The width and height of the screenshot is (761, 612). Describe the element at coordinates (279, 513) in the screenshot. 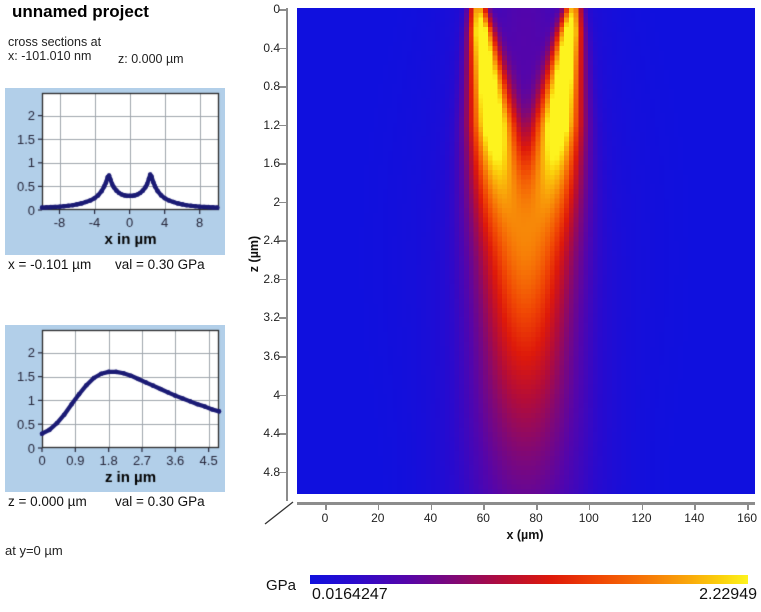

I see `axis-break-line` at that location.